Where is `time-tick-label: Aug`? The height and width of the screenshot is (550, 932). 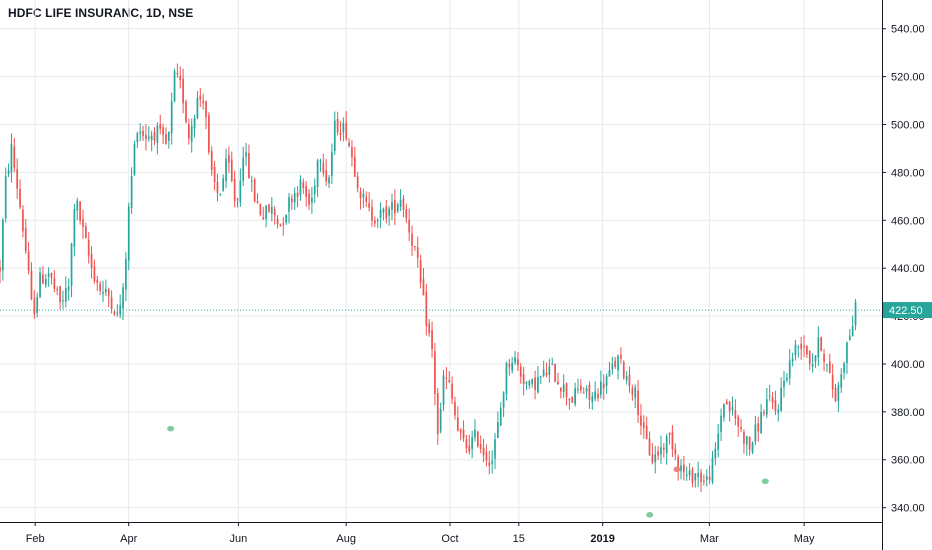 time-tick-label: Aug is located at coordinates (346, 539).